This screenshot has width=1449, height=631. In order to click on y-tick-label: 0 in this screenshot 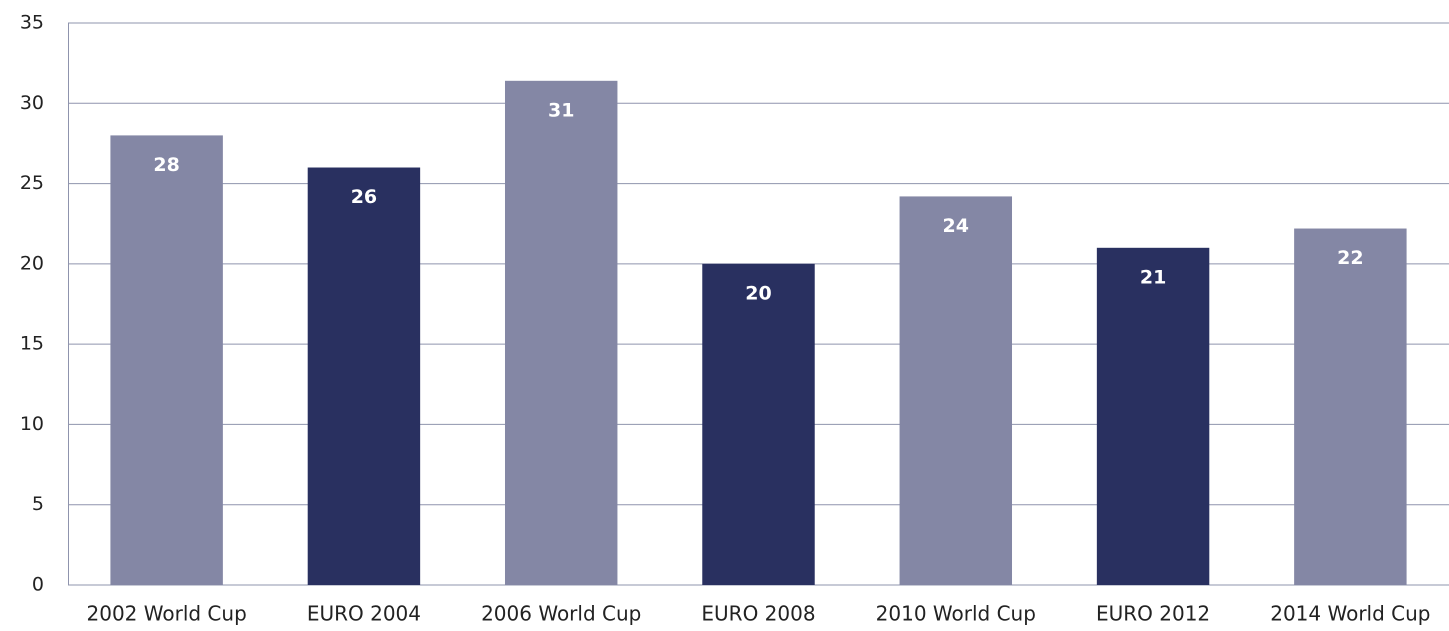, I will do `click(38, 585)`.